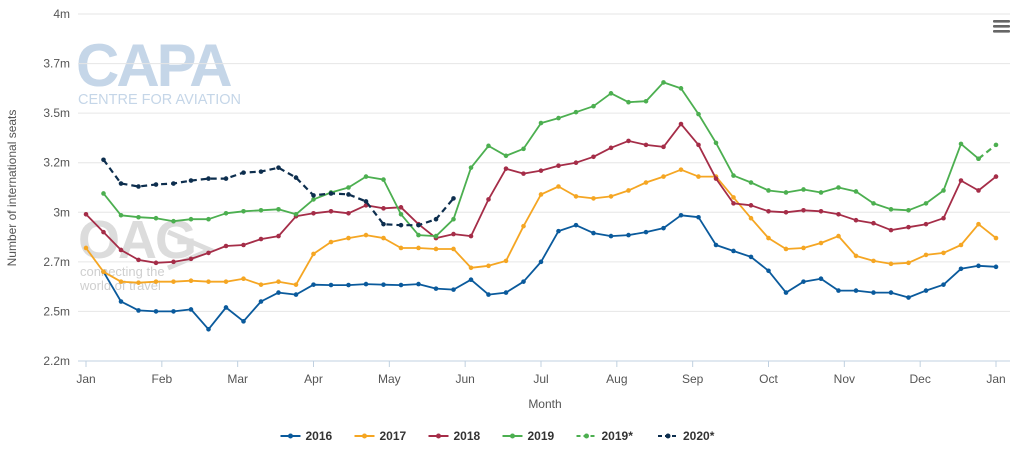 The width and height of the screenshot is (1020, 460). I want to click on legend-item-2016: 2016, so click(306, 436).